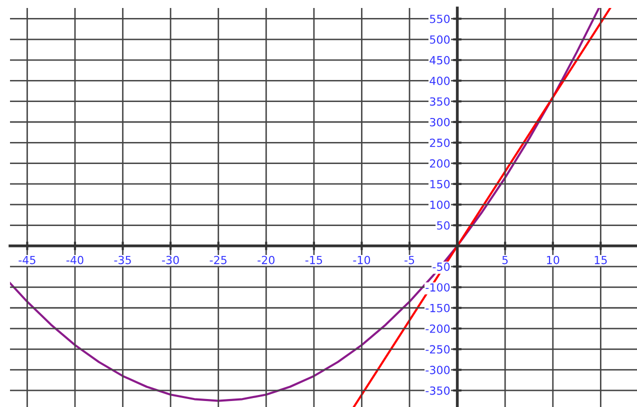  Describe the element at coordinates (218, 260) in the screenshot. I see `x-tick-label: -25` at that location.